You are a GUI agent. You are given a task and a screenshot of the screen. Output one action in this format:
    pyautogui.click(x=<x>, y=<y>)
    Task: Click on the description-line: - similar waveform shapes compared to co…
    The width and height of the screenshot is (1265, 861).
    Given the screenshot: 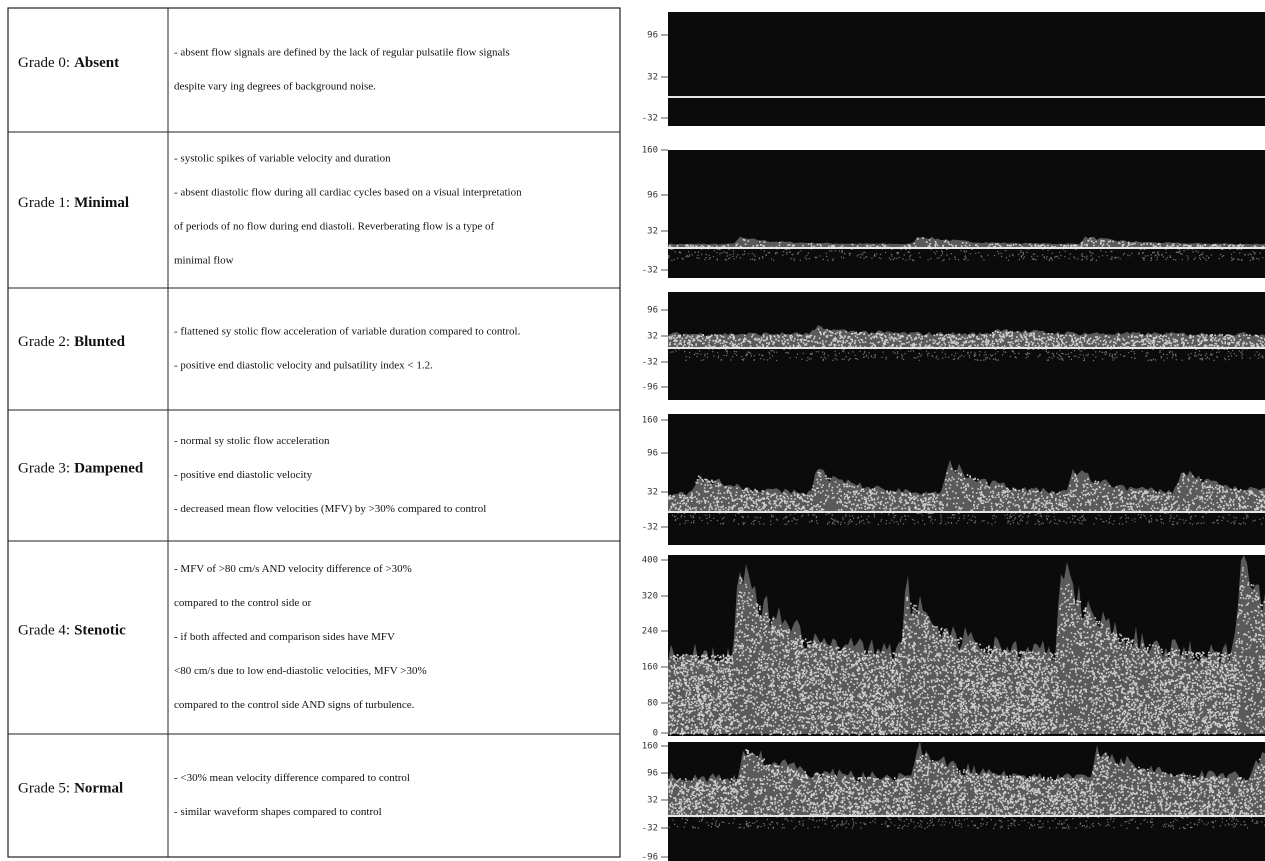 What is the action you would take?
    pyautogui.click(x=278, y=812)
    